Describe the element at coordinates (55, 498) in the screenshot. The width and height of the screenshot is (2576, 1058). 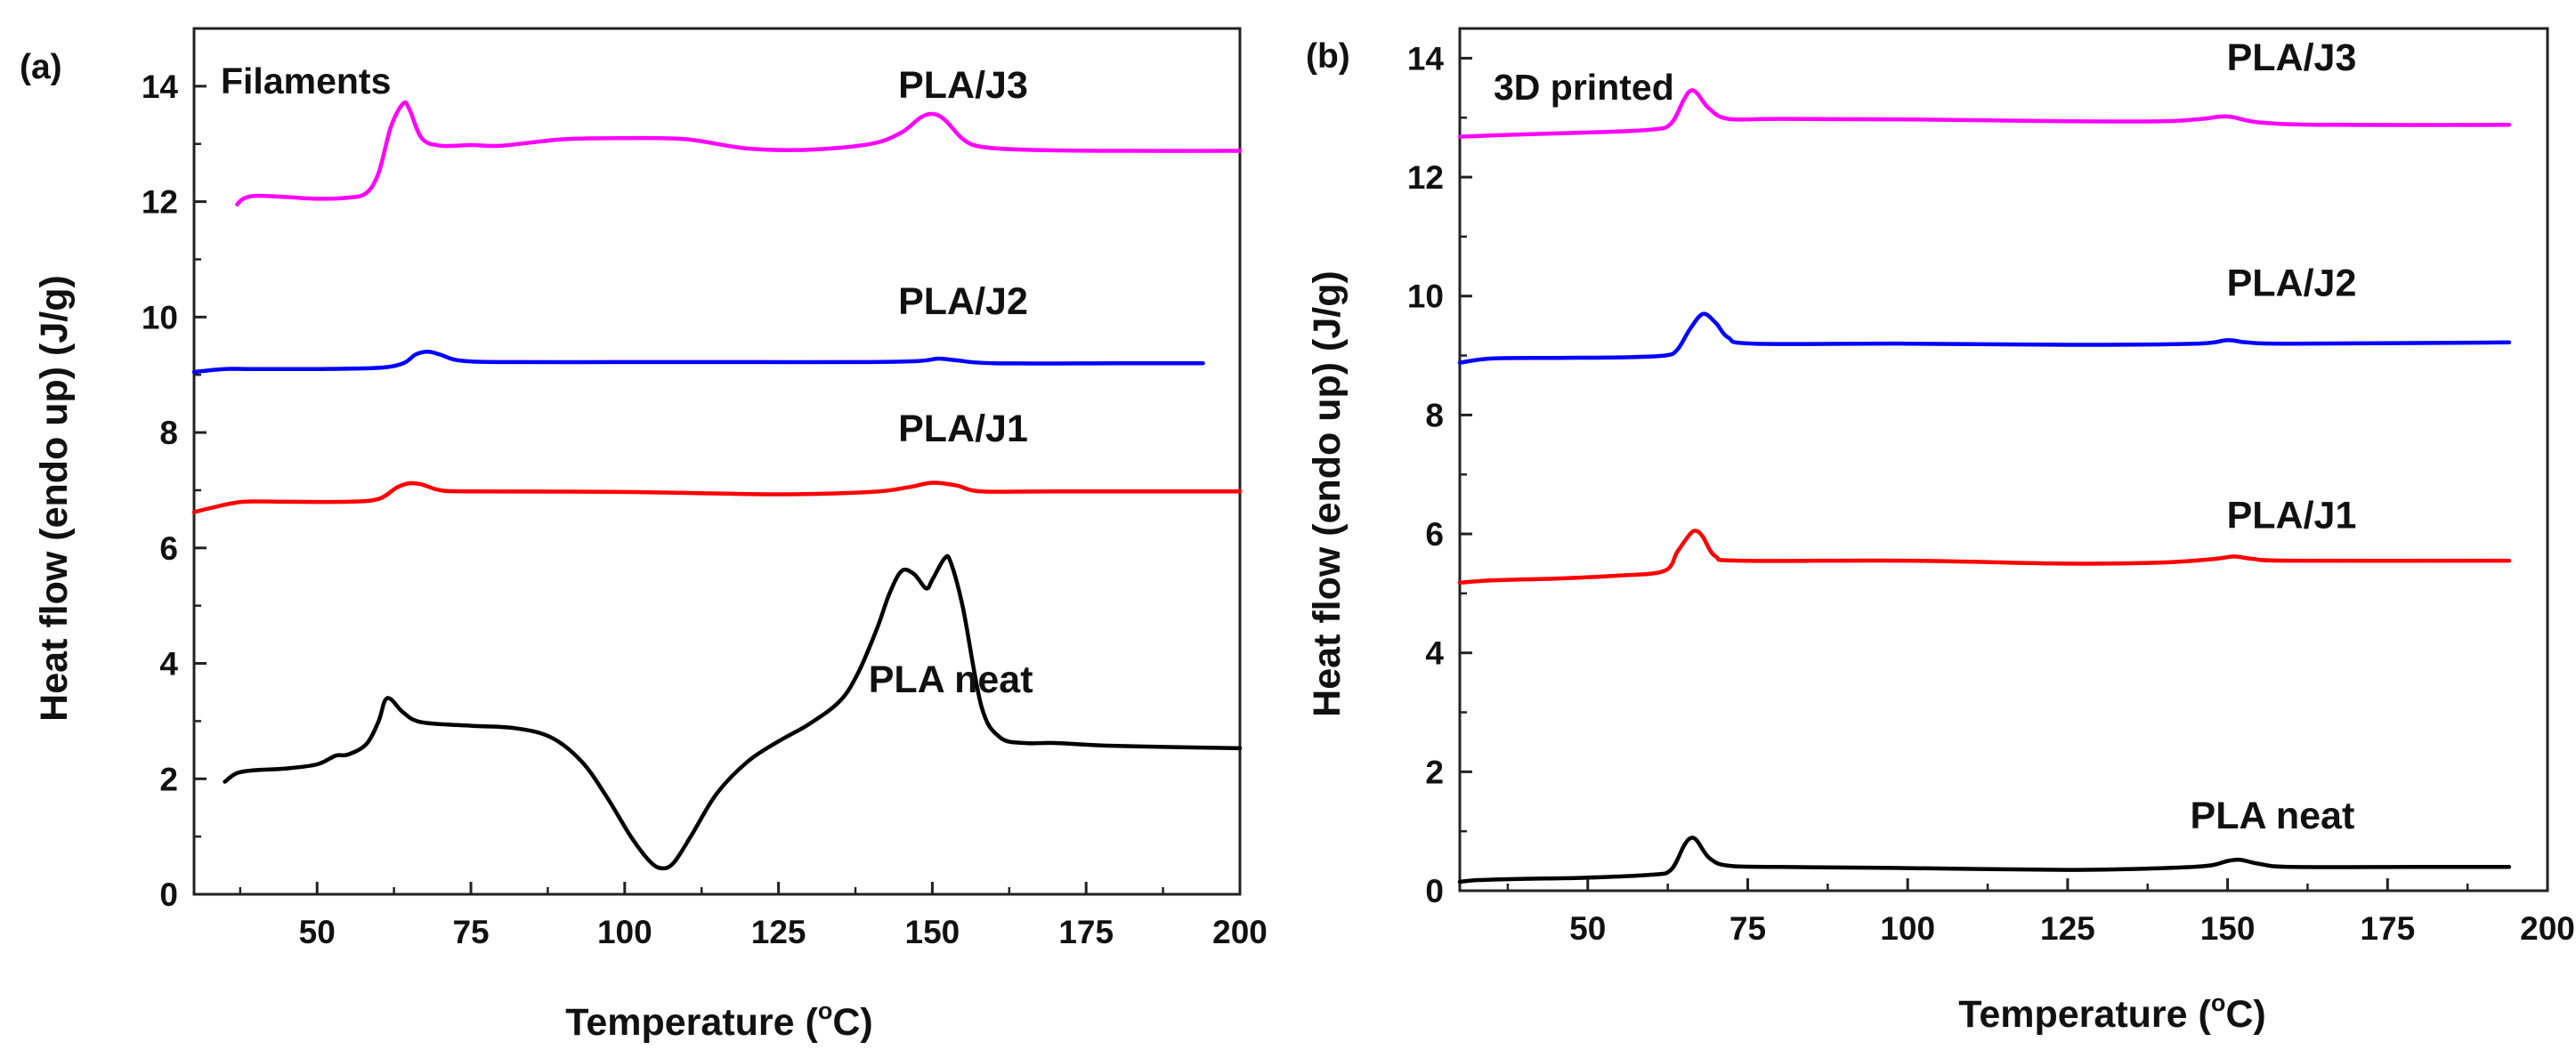
I see `y-axis-title-a: Heat flow (endo up) (J/g)` at that location.